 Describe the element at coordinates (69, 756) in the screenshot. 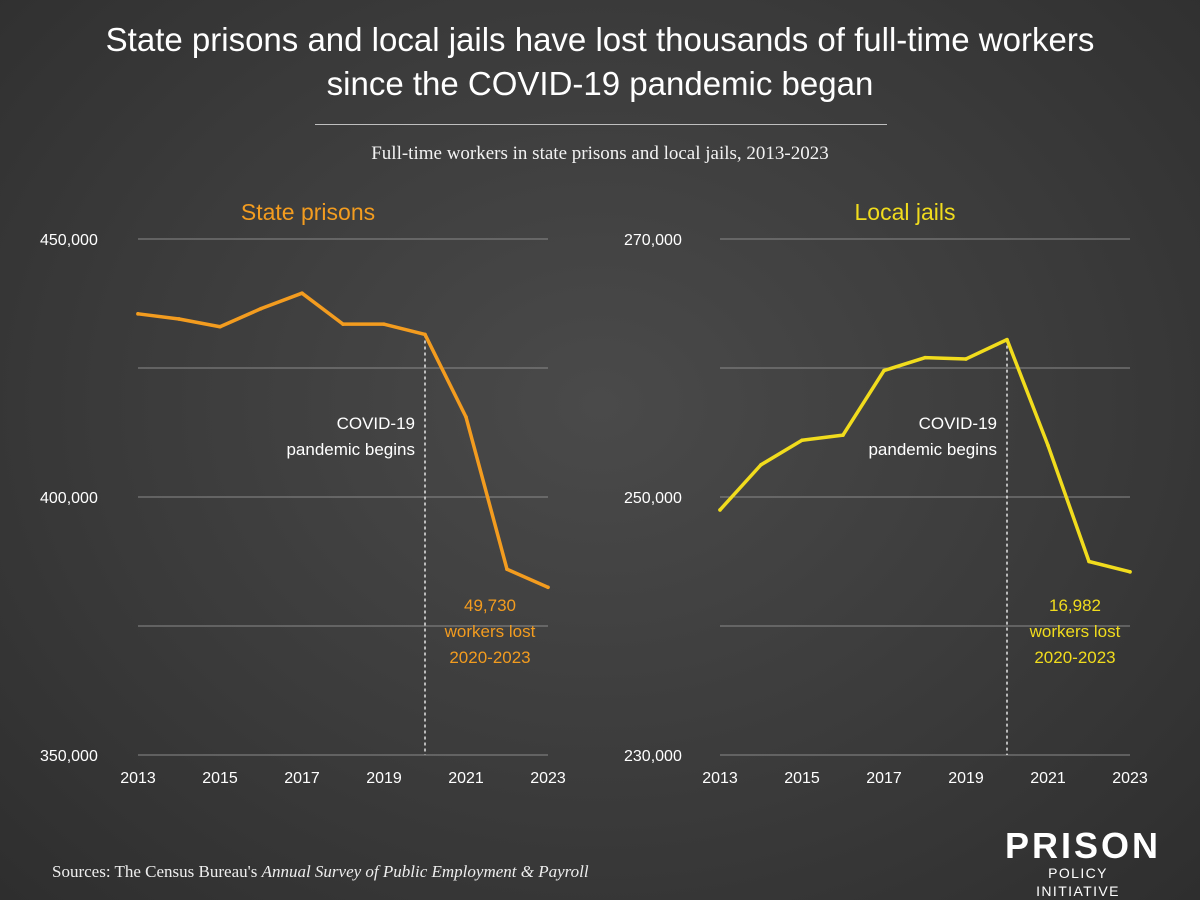

I see `y-tick-label: 350,000` at that location.